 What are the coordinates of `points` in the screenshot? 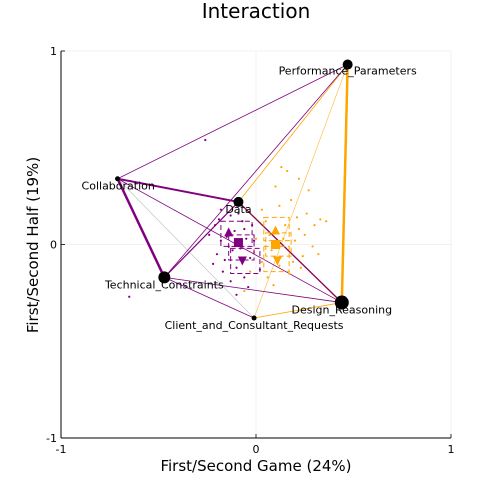 It's located at (228, 218).